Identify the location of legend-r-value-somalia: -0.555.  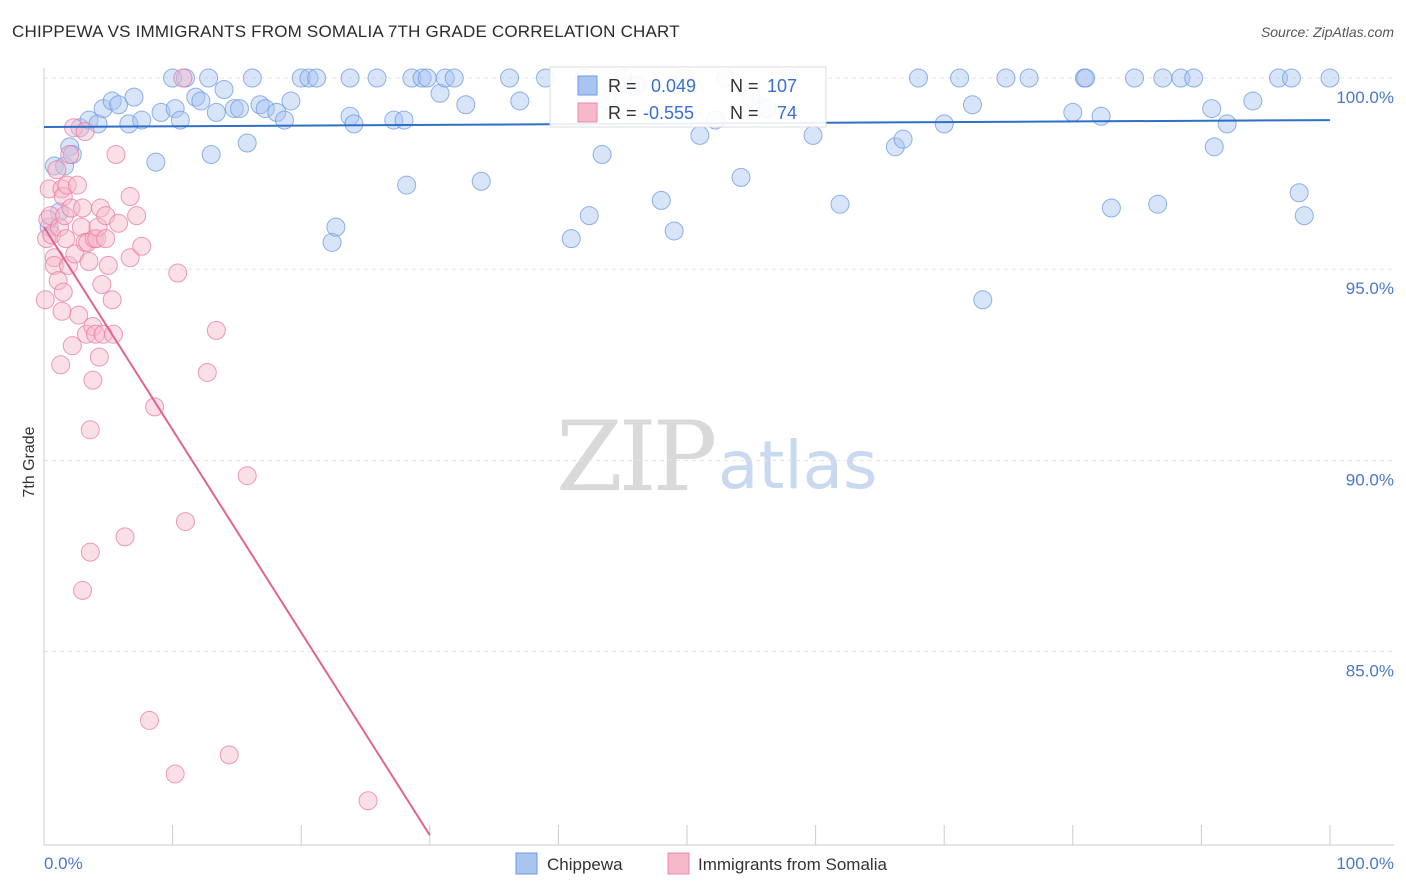
(668, 113).